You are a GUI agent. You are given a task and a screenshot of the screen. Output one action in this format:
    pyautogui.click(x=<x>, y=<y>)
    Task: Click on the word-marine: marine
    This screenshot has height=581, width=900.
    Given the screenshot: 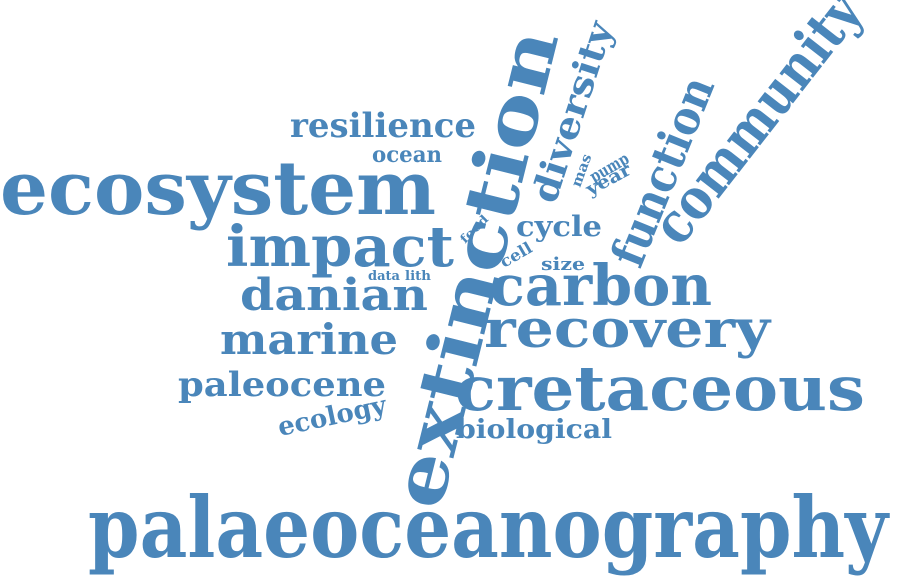 What is the action you would take?
    pyautogui.click(x=309, y=339)
    